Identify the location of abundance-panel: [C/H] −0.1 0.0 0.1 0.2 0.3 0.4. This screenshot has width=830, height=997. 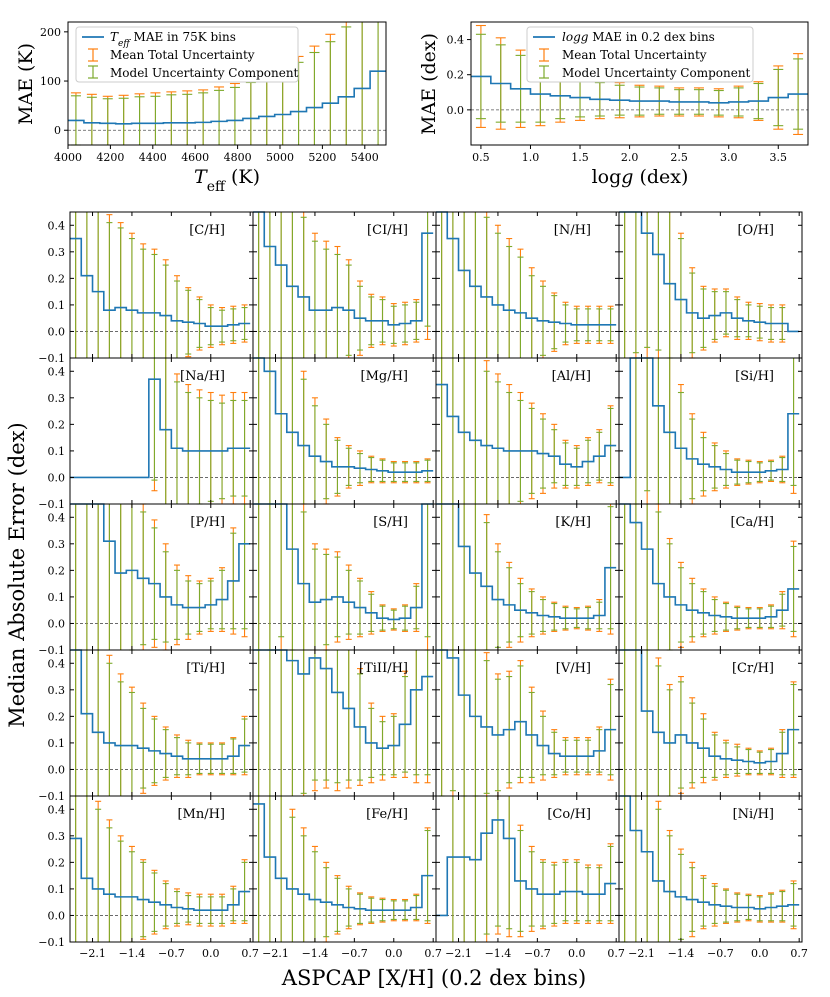
(146, 288).